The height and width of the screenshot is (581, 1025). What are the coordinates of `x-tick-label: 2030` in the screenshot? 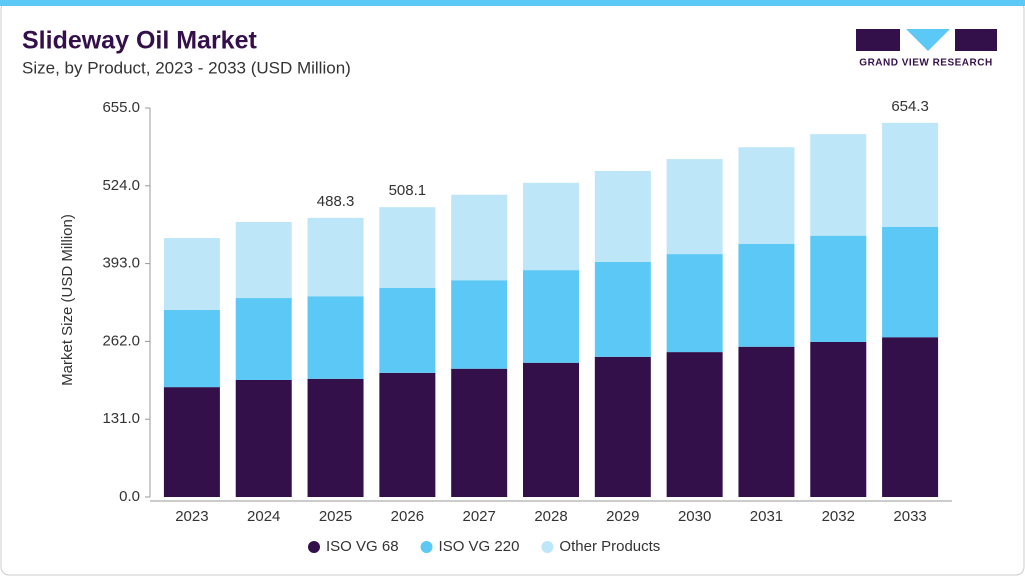 It's located at (694, 516).